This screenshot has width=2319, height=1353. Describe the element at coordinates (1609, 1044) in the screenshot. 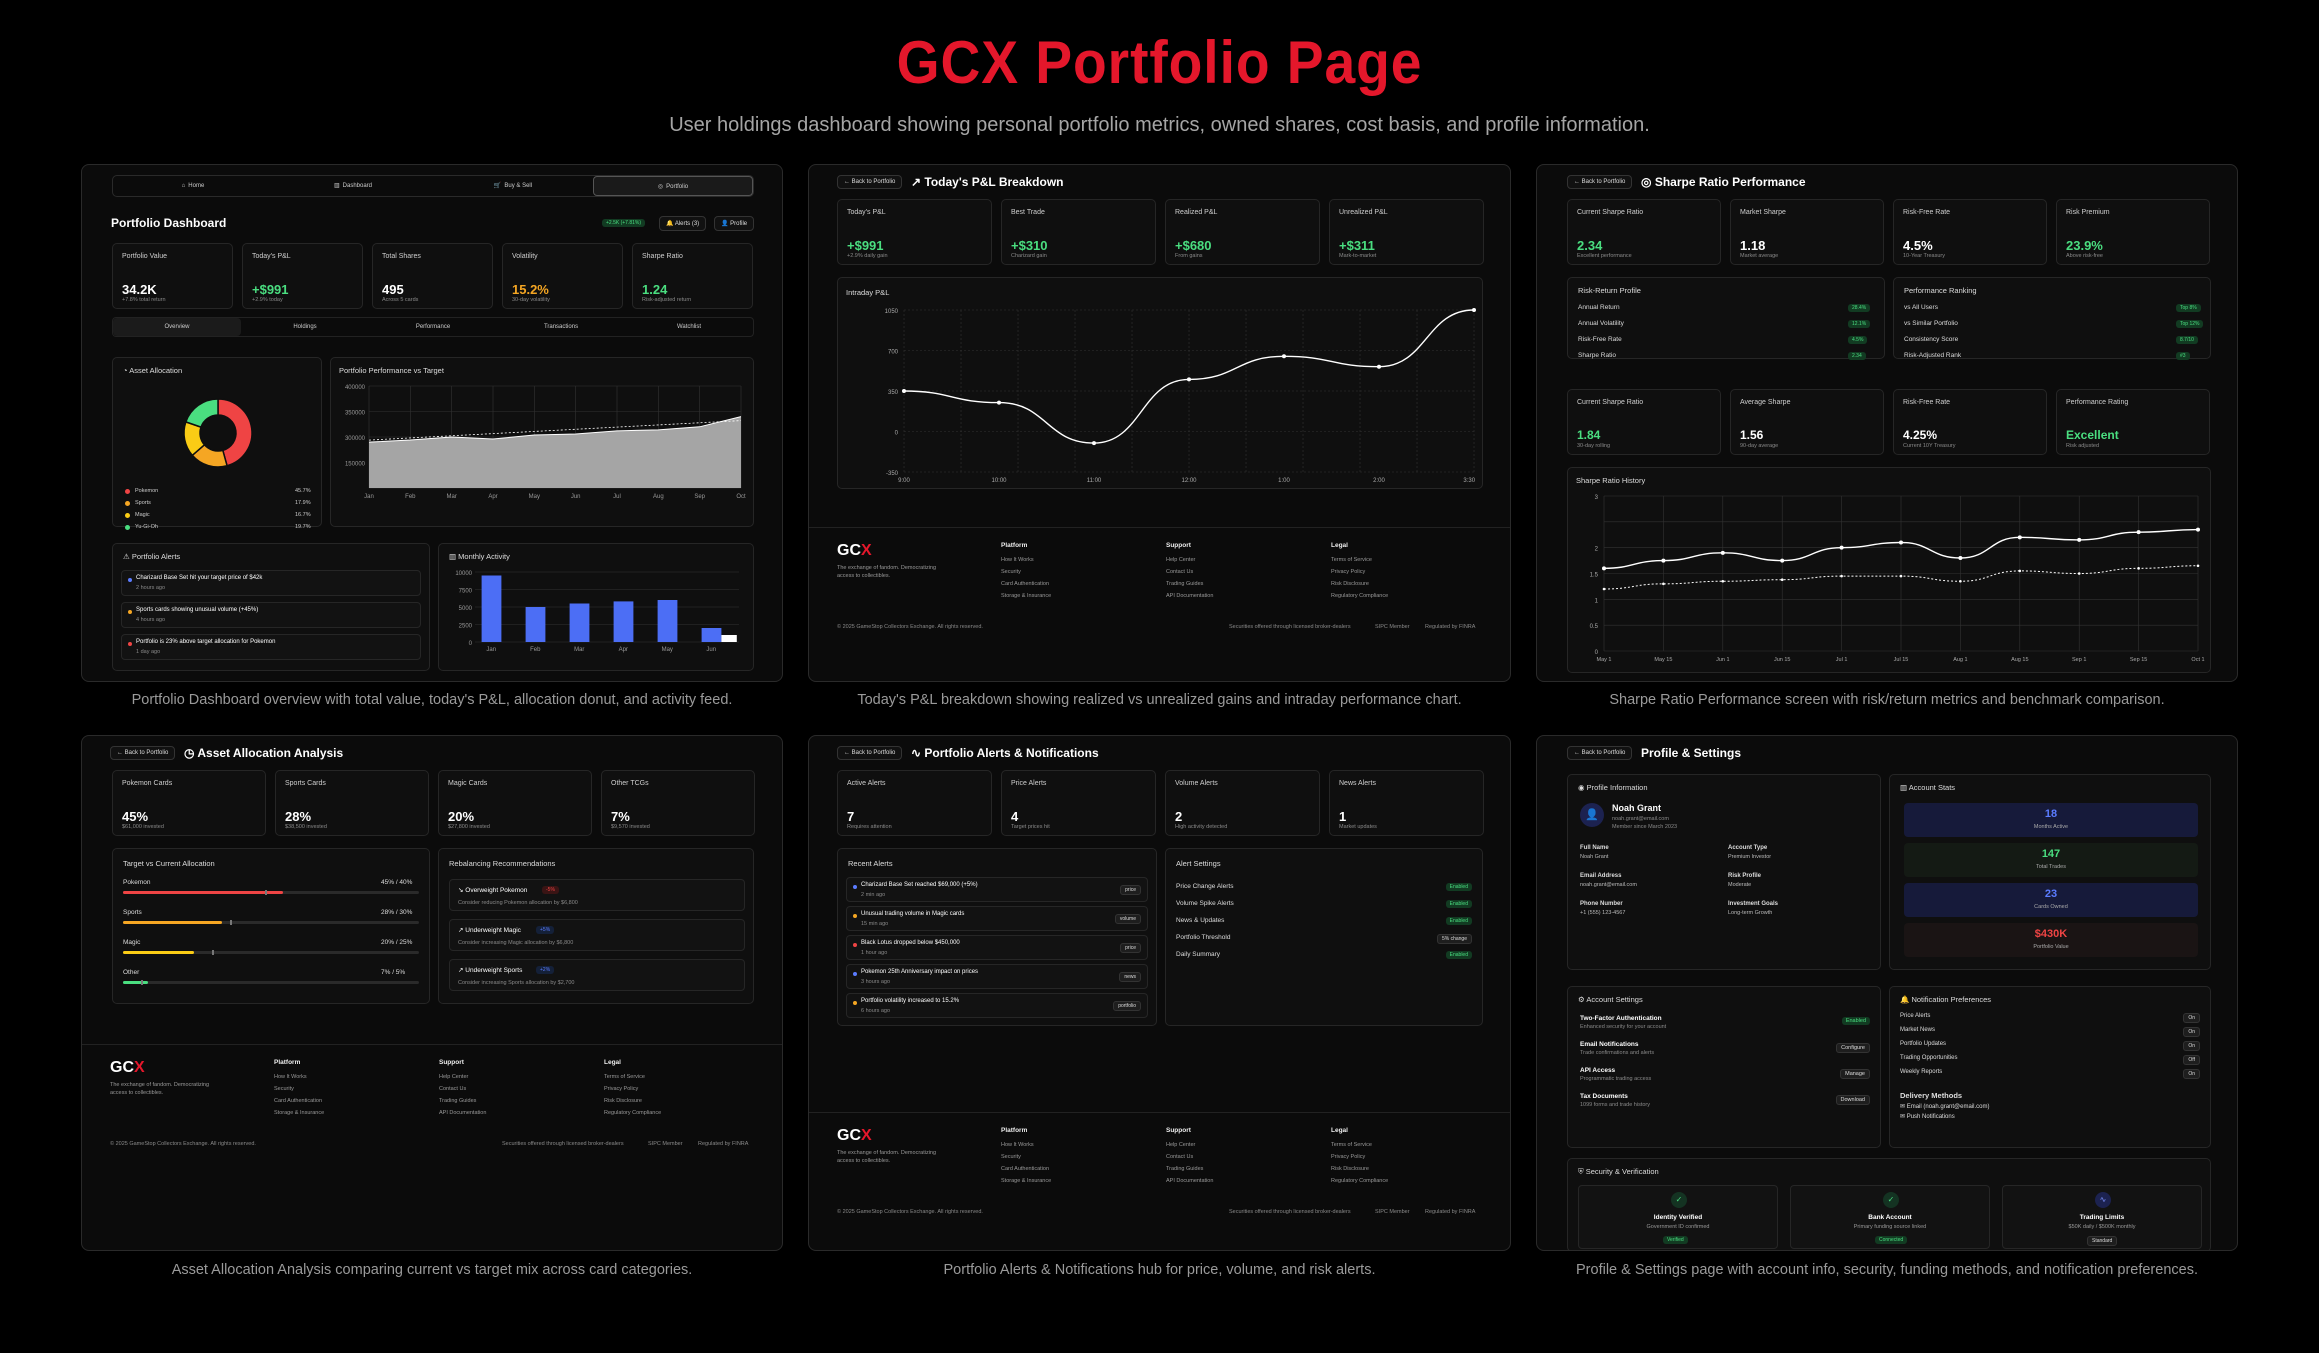

I see `setting-title: Email Notifications` at that location.